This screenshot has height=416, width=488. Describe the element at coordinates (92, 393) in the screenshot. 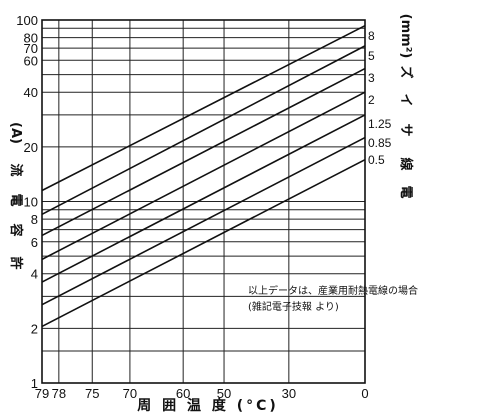

I see `x-tick-label: 75` at that location.